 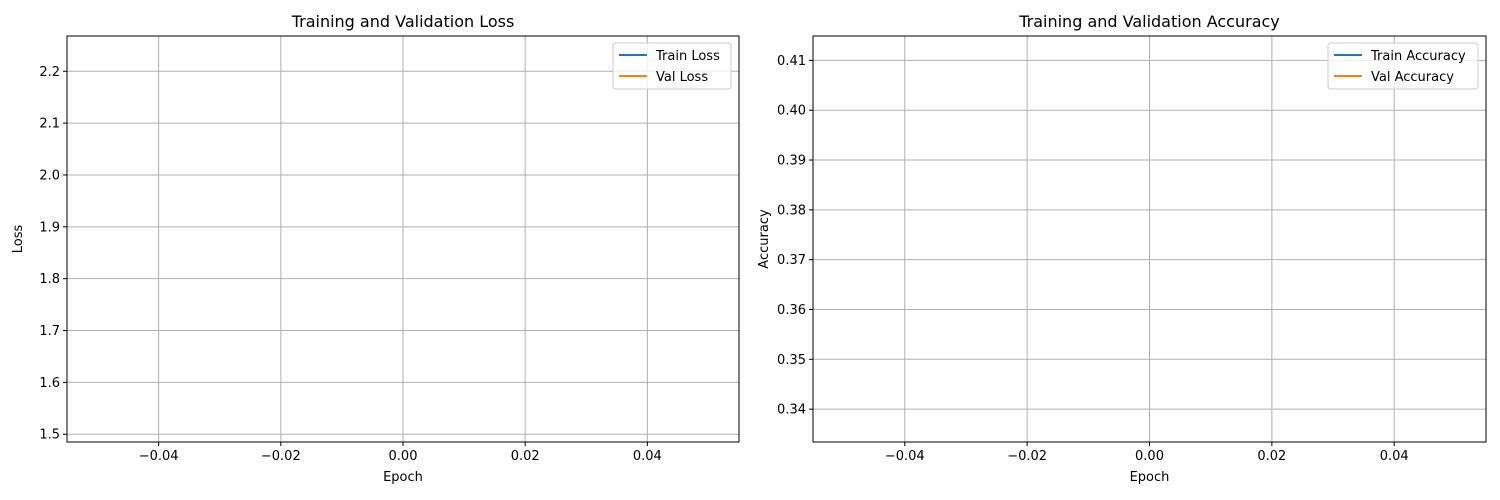 What do you see at coordinates (791, 111) in the screenshot?
I see `accuracy-y-tick-label: 0.40` at bounding box center [791, 111].